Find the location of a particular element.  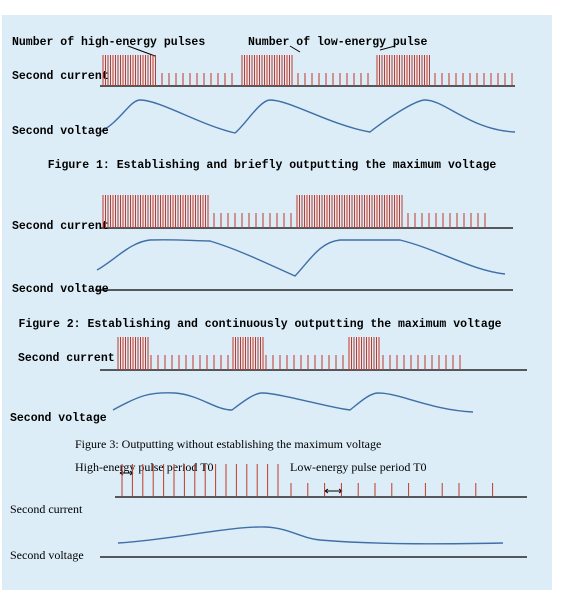

label: High-energy pulse period T0 is located at coordinates (144, 467).